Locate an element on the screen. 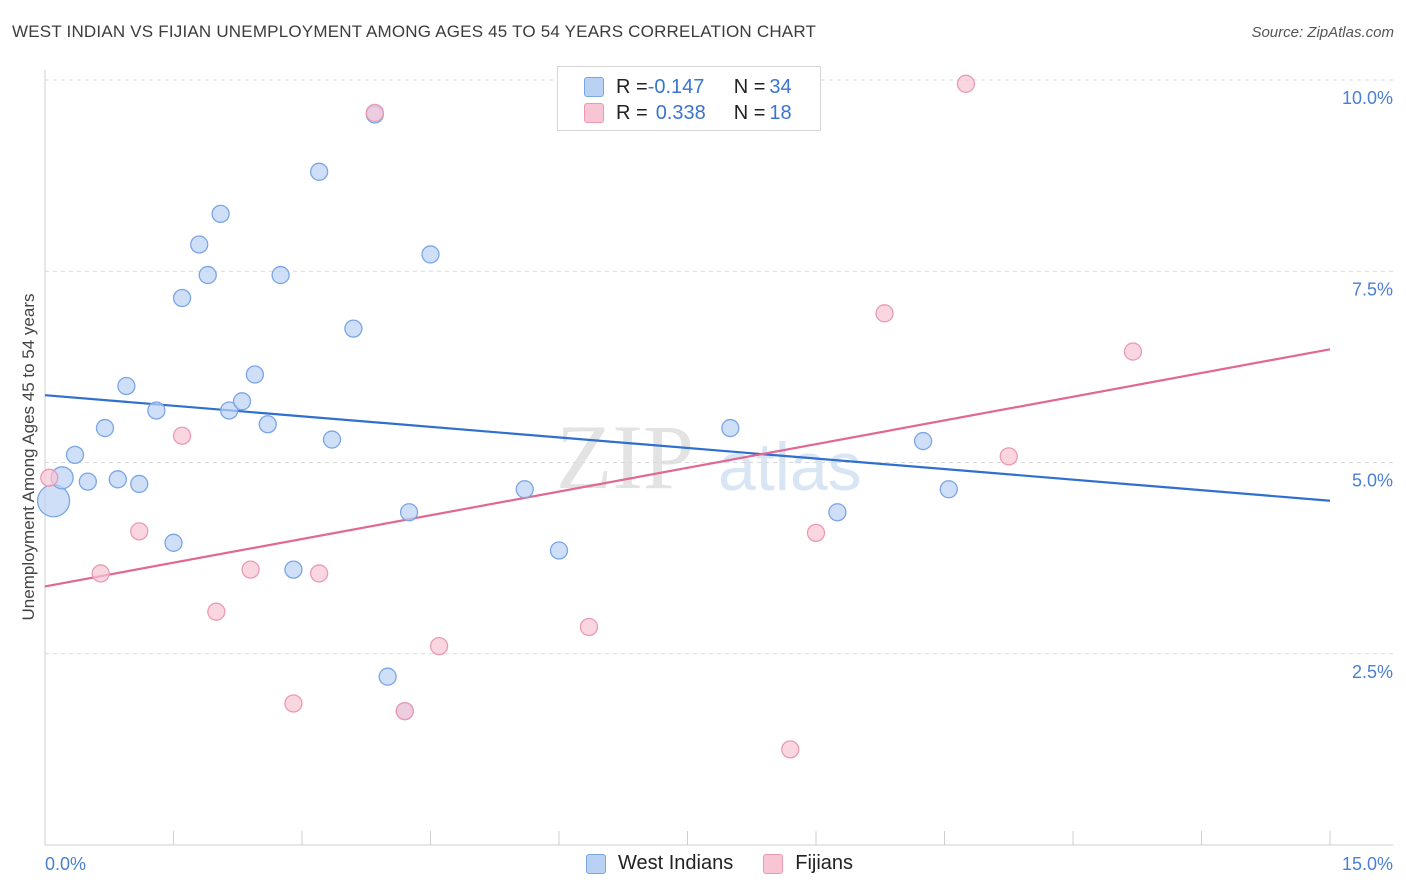  legend-row-fijians: R = 0.338 N = 18 is located at coordinates (688, 113).